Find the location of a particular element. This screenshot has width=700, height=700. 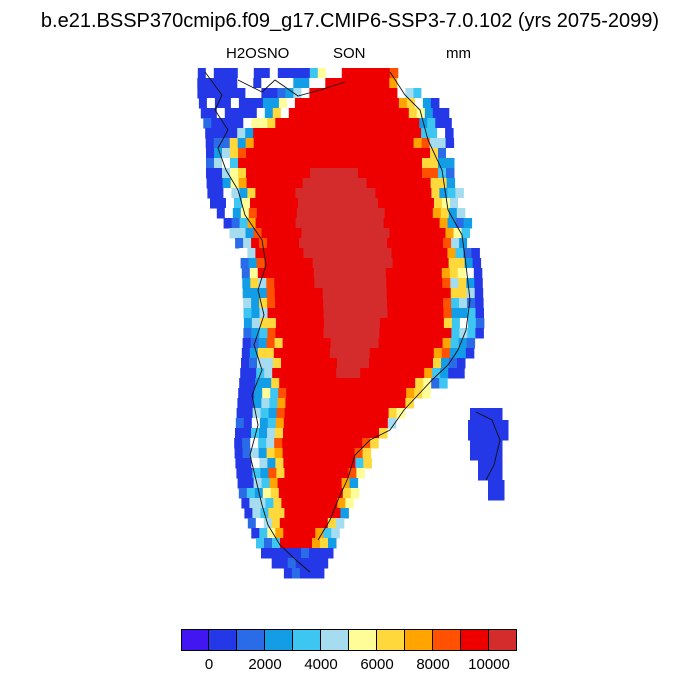

colorbar-box is located at coordinates (447, 640).